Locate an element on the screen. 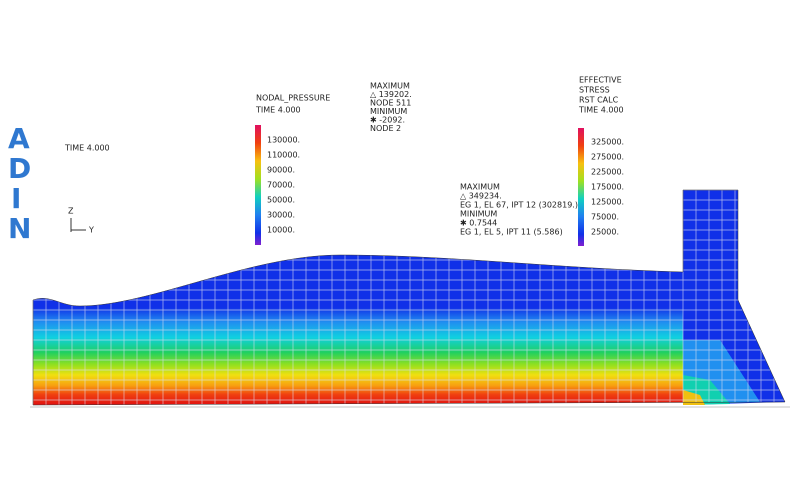 This screenshot has width=800, height=504. legend-title: TIME 4.000 is located at coordinates (601, 110).